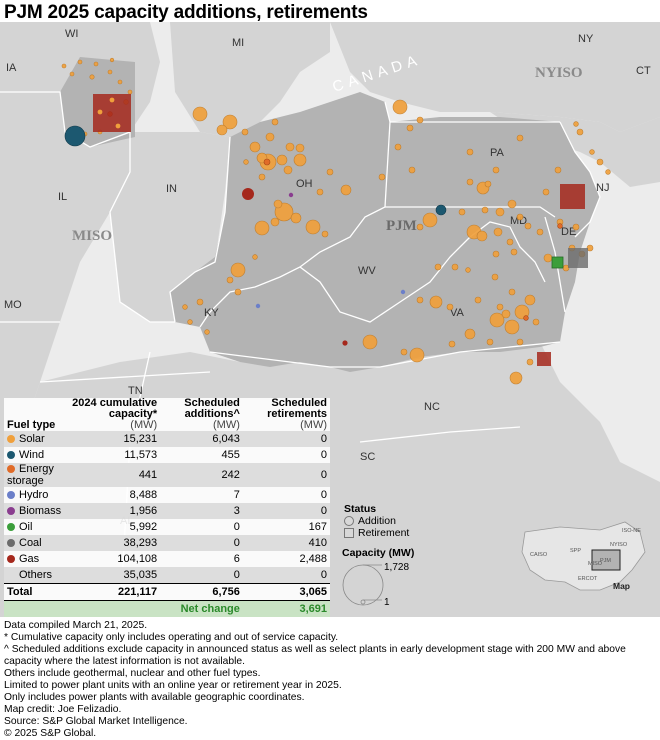 This screenshot has height=740, width=660. I want to click on label-nyiso: NYISO, so click(559, 73).